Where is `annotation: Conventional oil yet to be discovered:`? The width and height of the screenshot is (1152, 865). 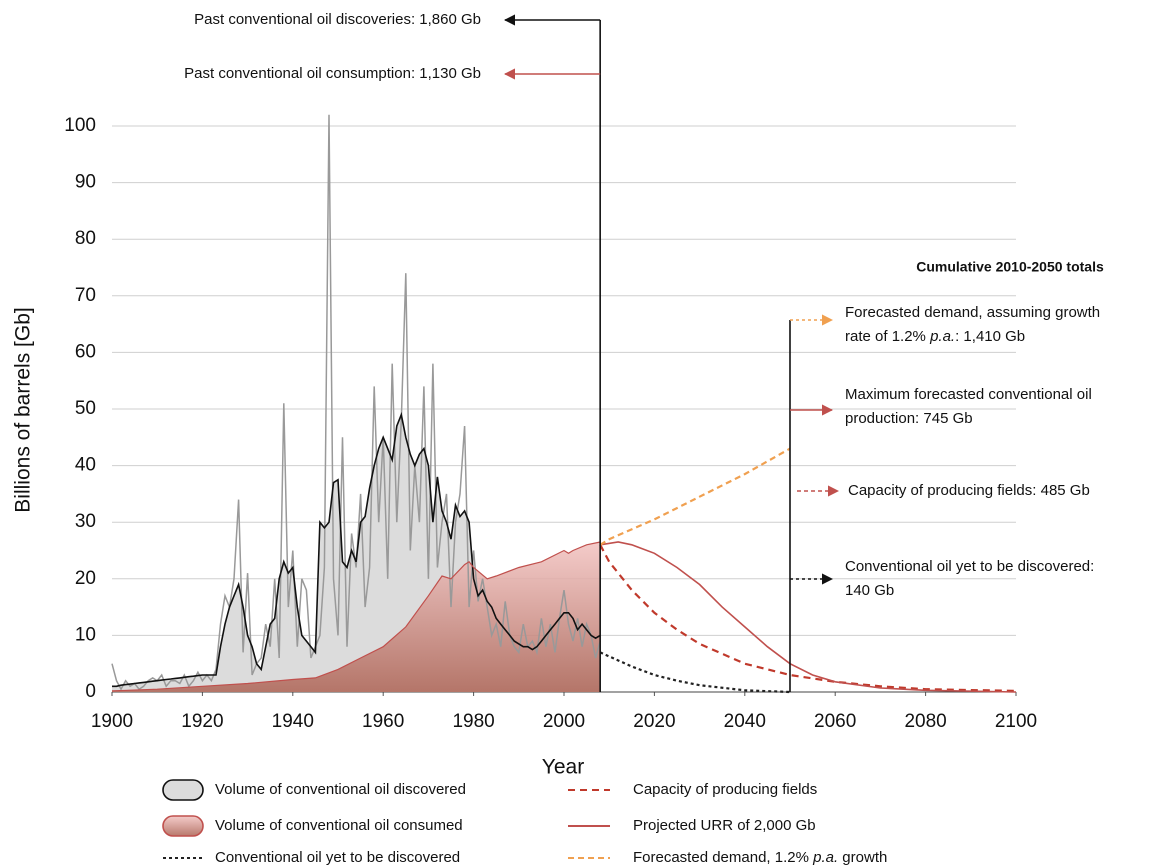
annotation: Conventional oil yet to be discovered: is located at coordinates (969, 566).